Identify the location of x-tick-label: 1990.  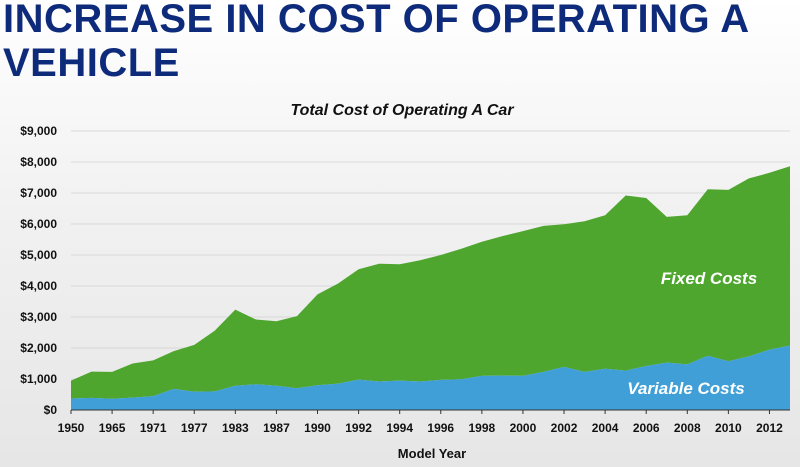
(317, 428).